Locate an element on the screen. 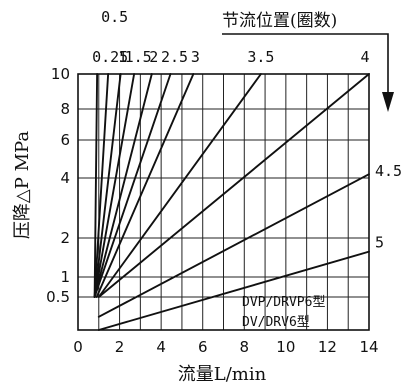  x-tick-label: 12 is located at coordinates (327, 347).